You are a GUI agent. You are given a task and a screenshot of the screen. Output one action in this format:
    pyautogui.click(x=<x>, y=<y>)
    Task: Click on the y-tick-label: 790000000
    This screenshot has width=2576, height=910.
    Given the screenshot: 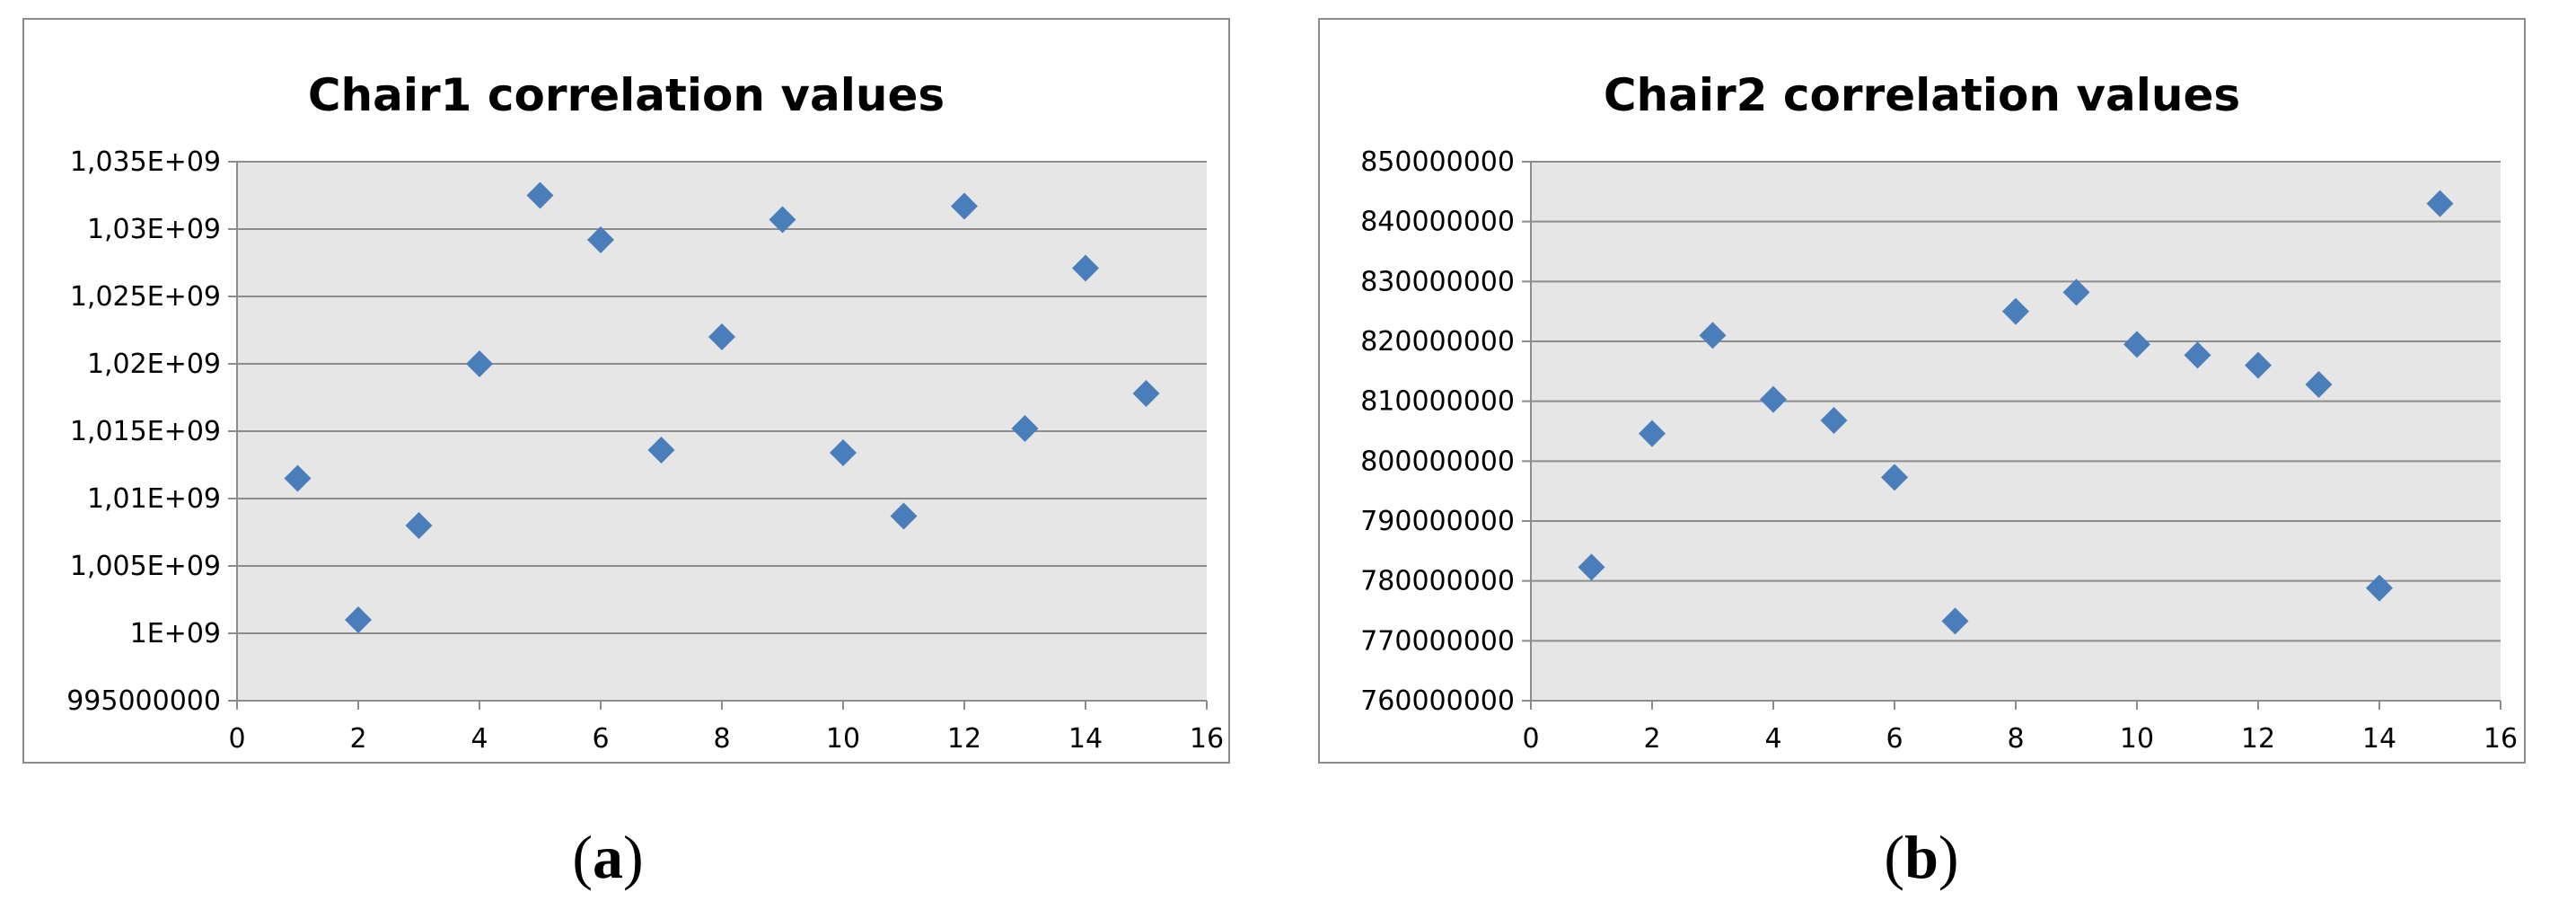 What is the action you would take?
    pyautogui.click(x=1437, y=521)
    